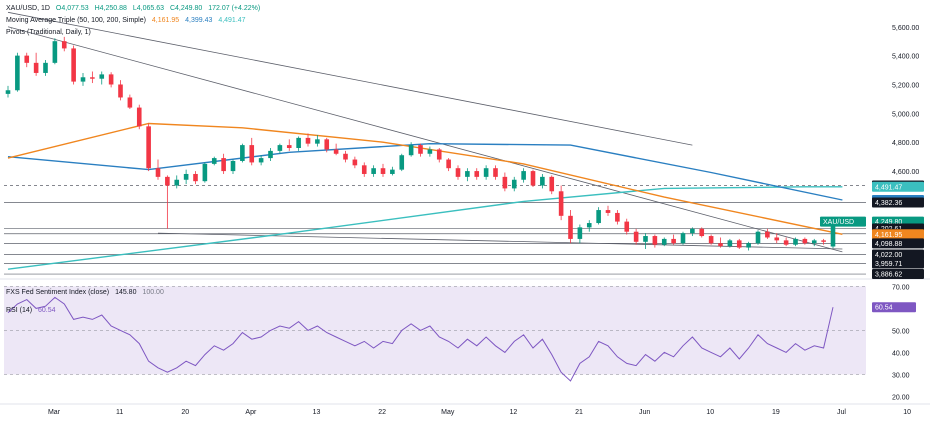 The width and height of the screenshot is (930, 422). What do you see at coordinates (888, 203) in the screenshot?
I see `price-tag-label: 4,382.36` at bounding box center [888, 203].